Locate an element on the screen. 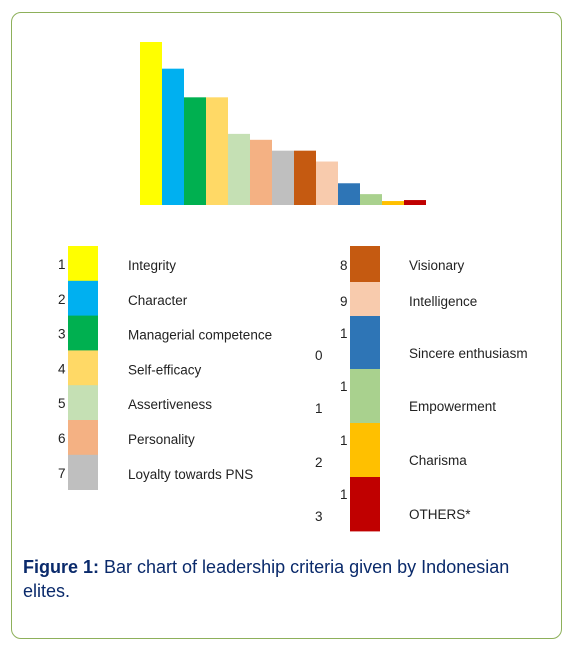  legend-label-13: OTHERS* is located at coordinates (440, 514).